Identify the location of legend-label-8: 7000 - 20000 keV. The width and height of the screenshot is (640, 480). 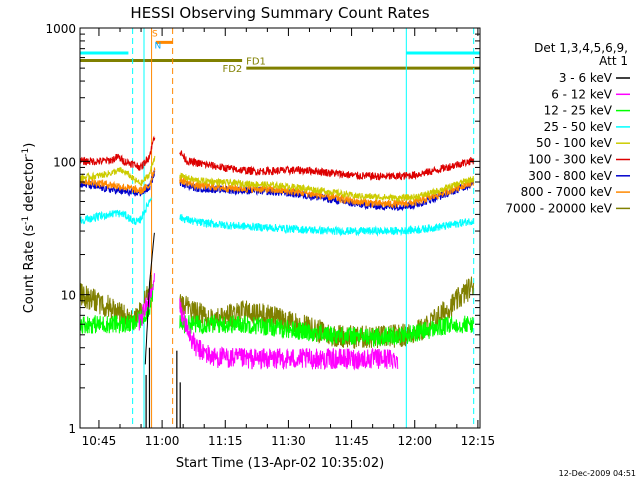
(558, 208).